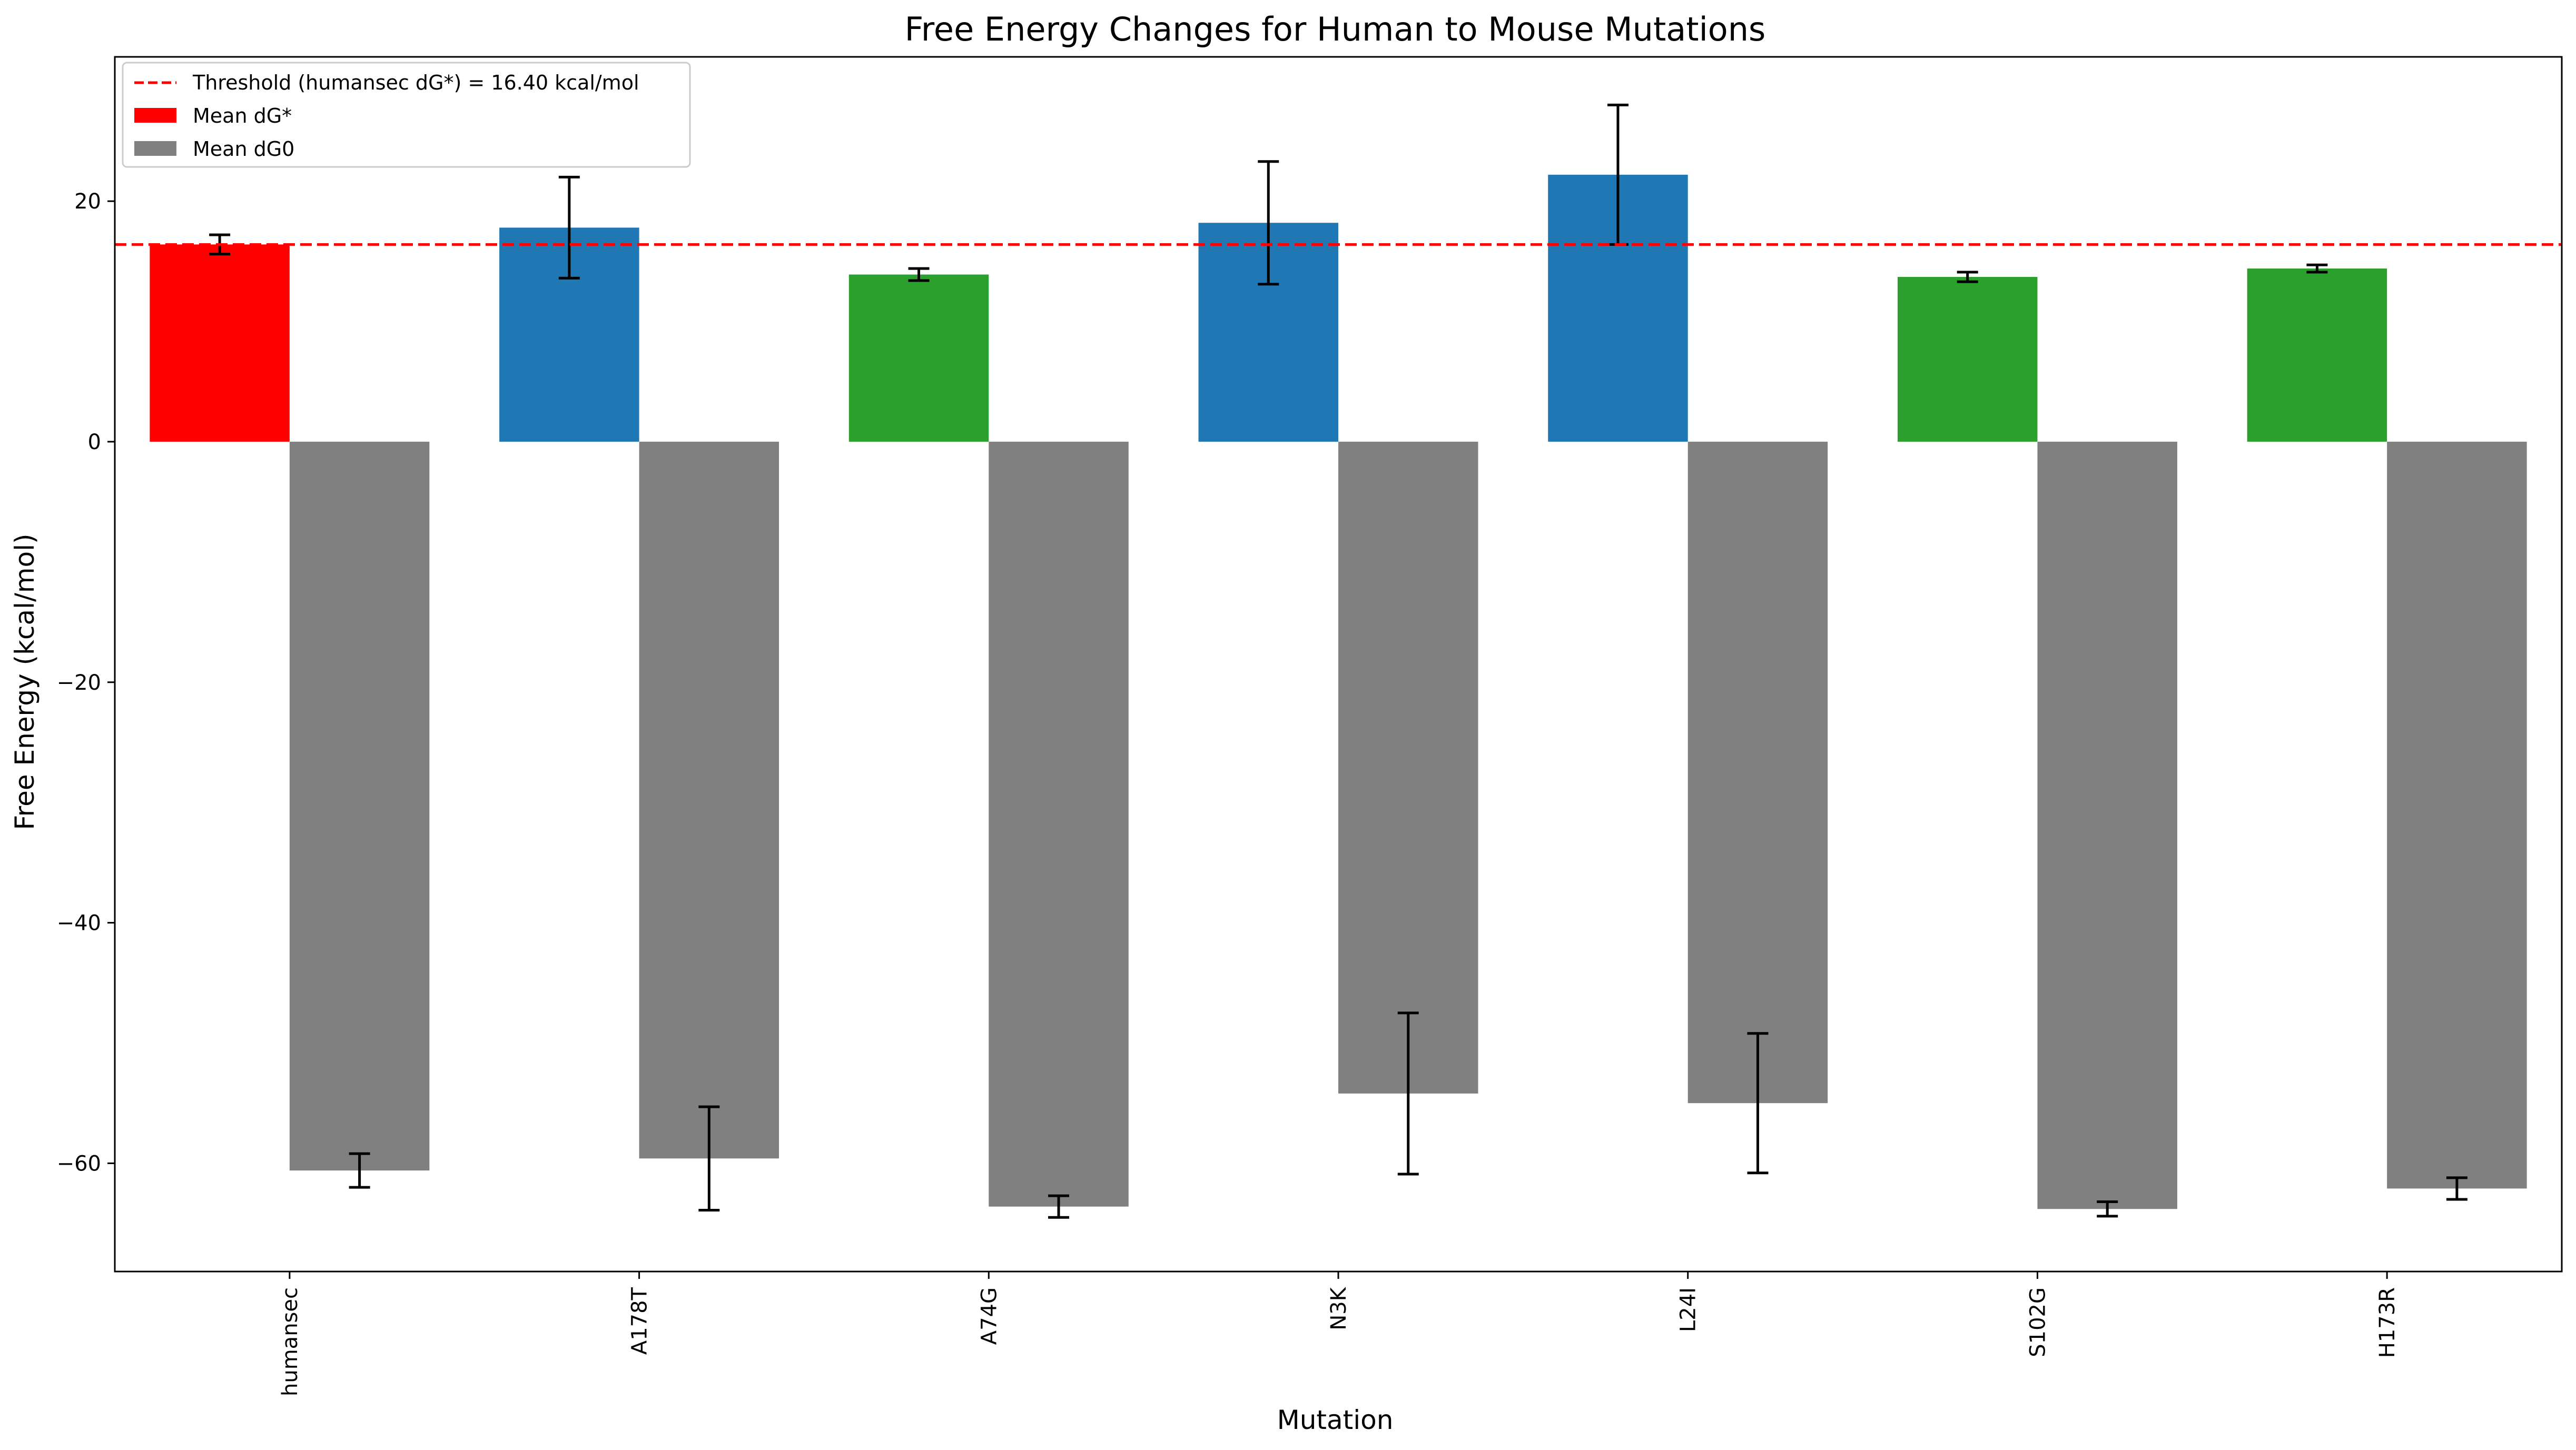 The height and width of the screenshot is (1450, 2576). What do you see at coordinates (220, 343) in the screenshot?
I see `bar-series0-humansec` at bounding box center [220, 343].